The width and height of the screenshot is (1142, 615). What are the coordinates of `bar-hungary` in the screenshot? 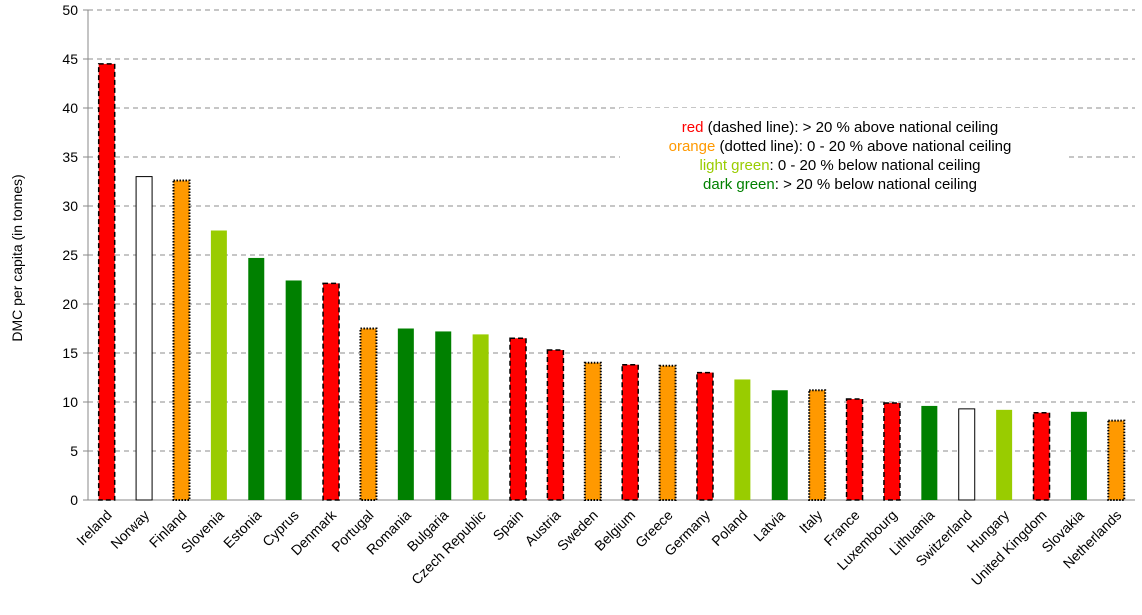 It's located at (1004, 454).